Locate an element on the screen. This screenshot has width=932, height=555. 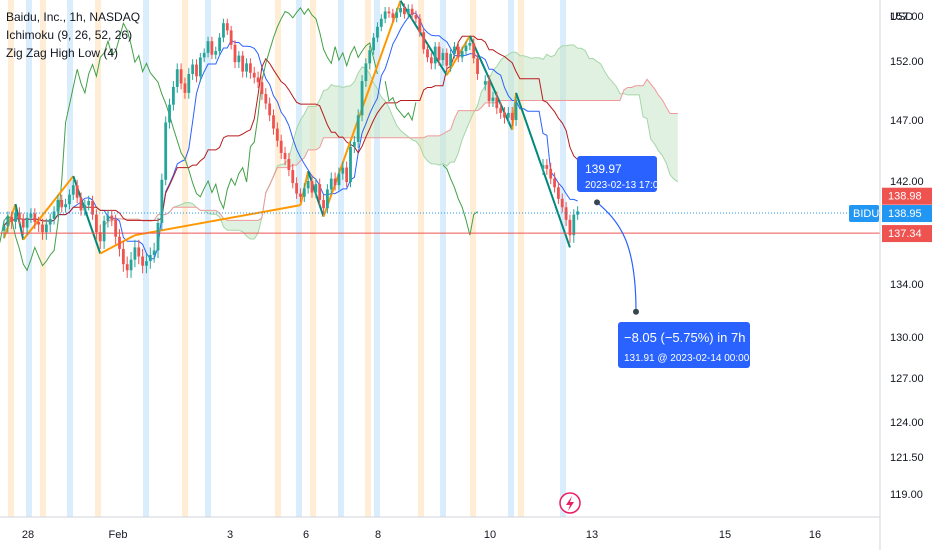
symbol-line: Baidu, Inc., 1h, NASDAQ is located at coordinates (73, 17).